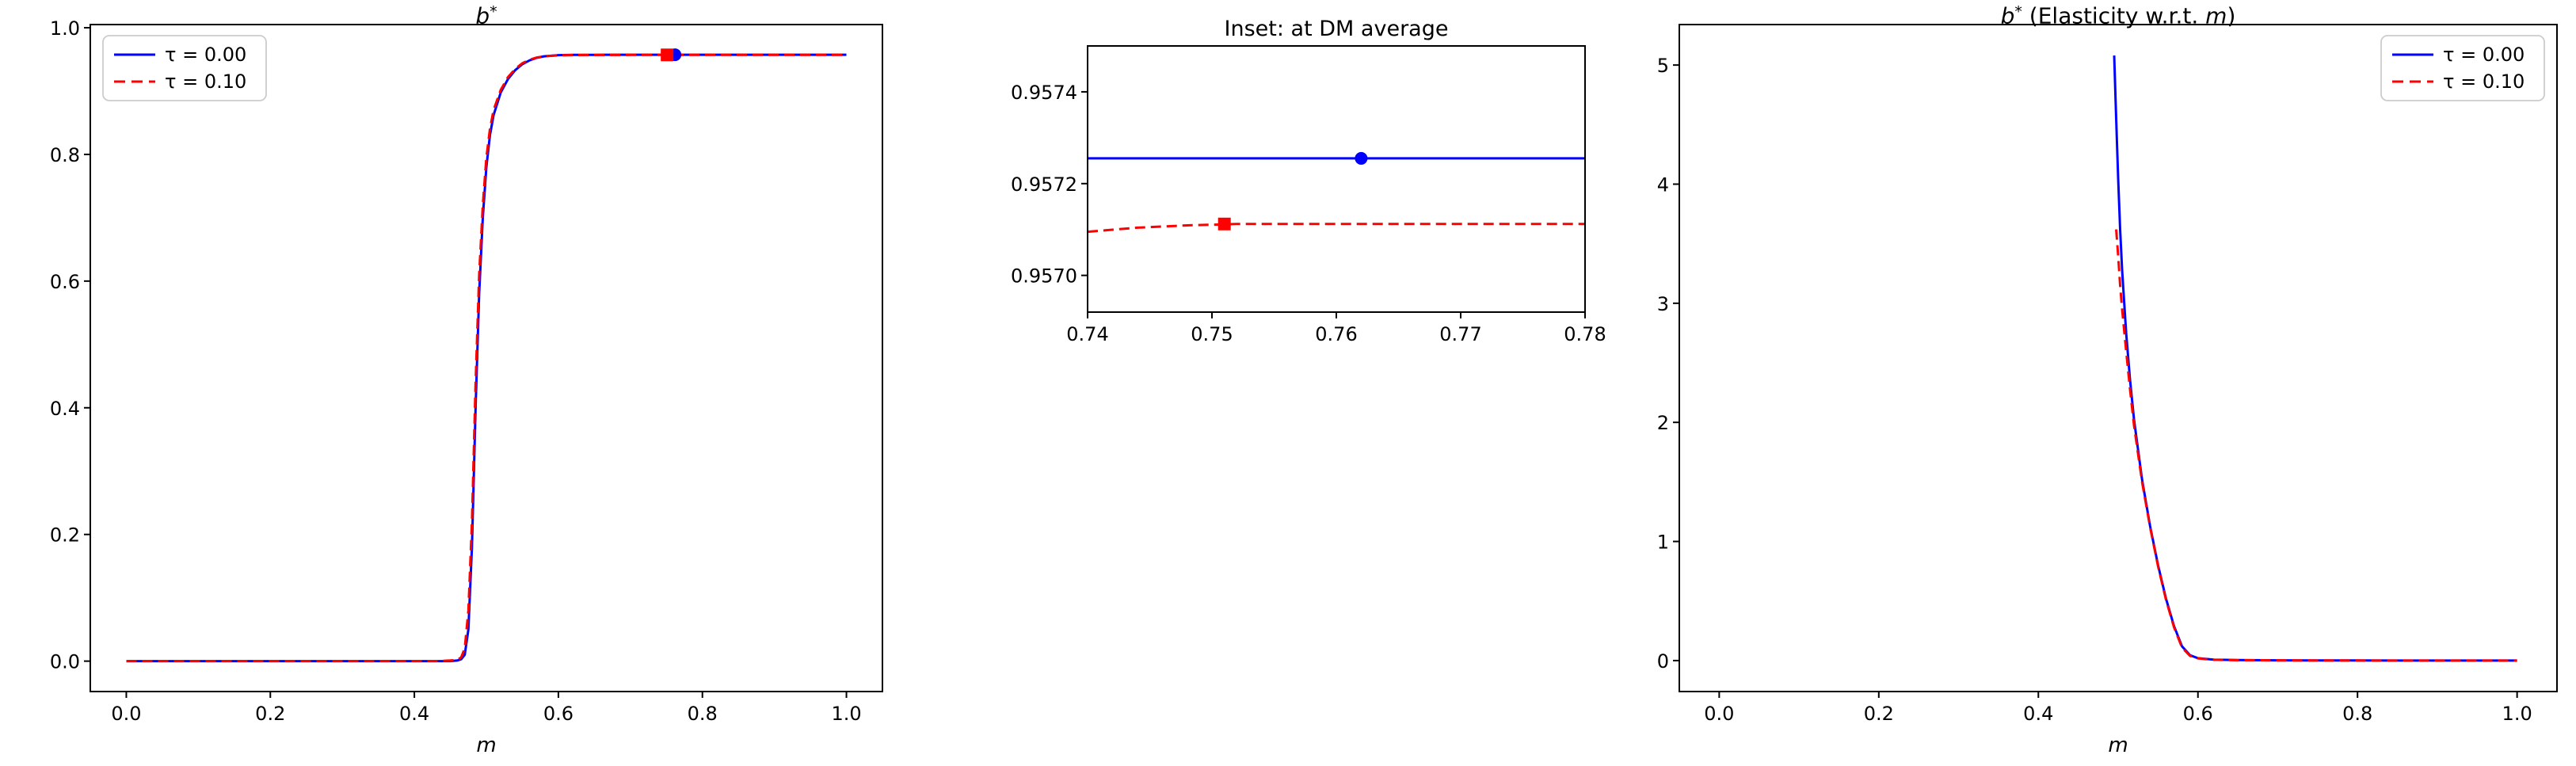 The height and width of the screenshot is (766, 2576). I want to click on plot2-ytick-label: 0.9572, so click(1044, 184).